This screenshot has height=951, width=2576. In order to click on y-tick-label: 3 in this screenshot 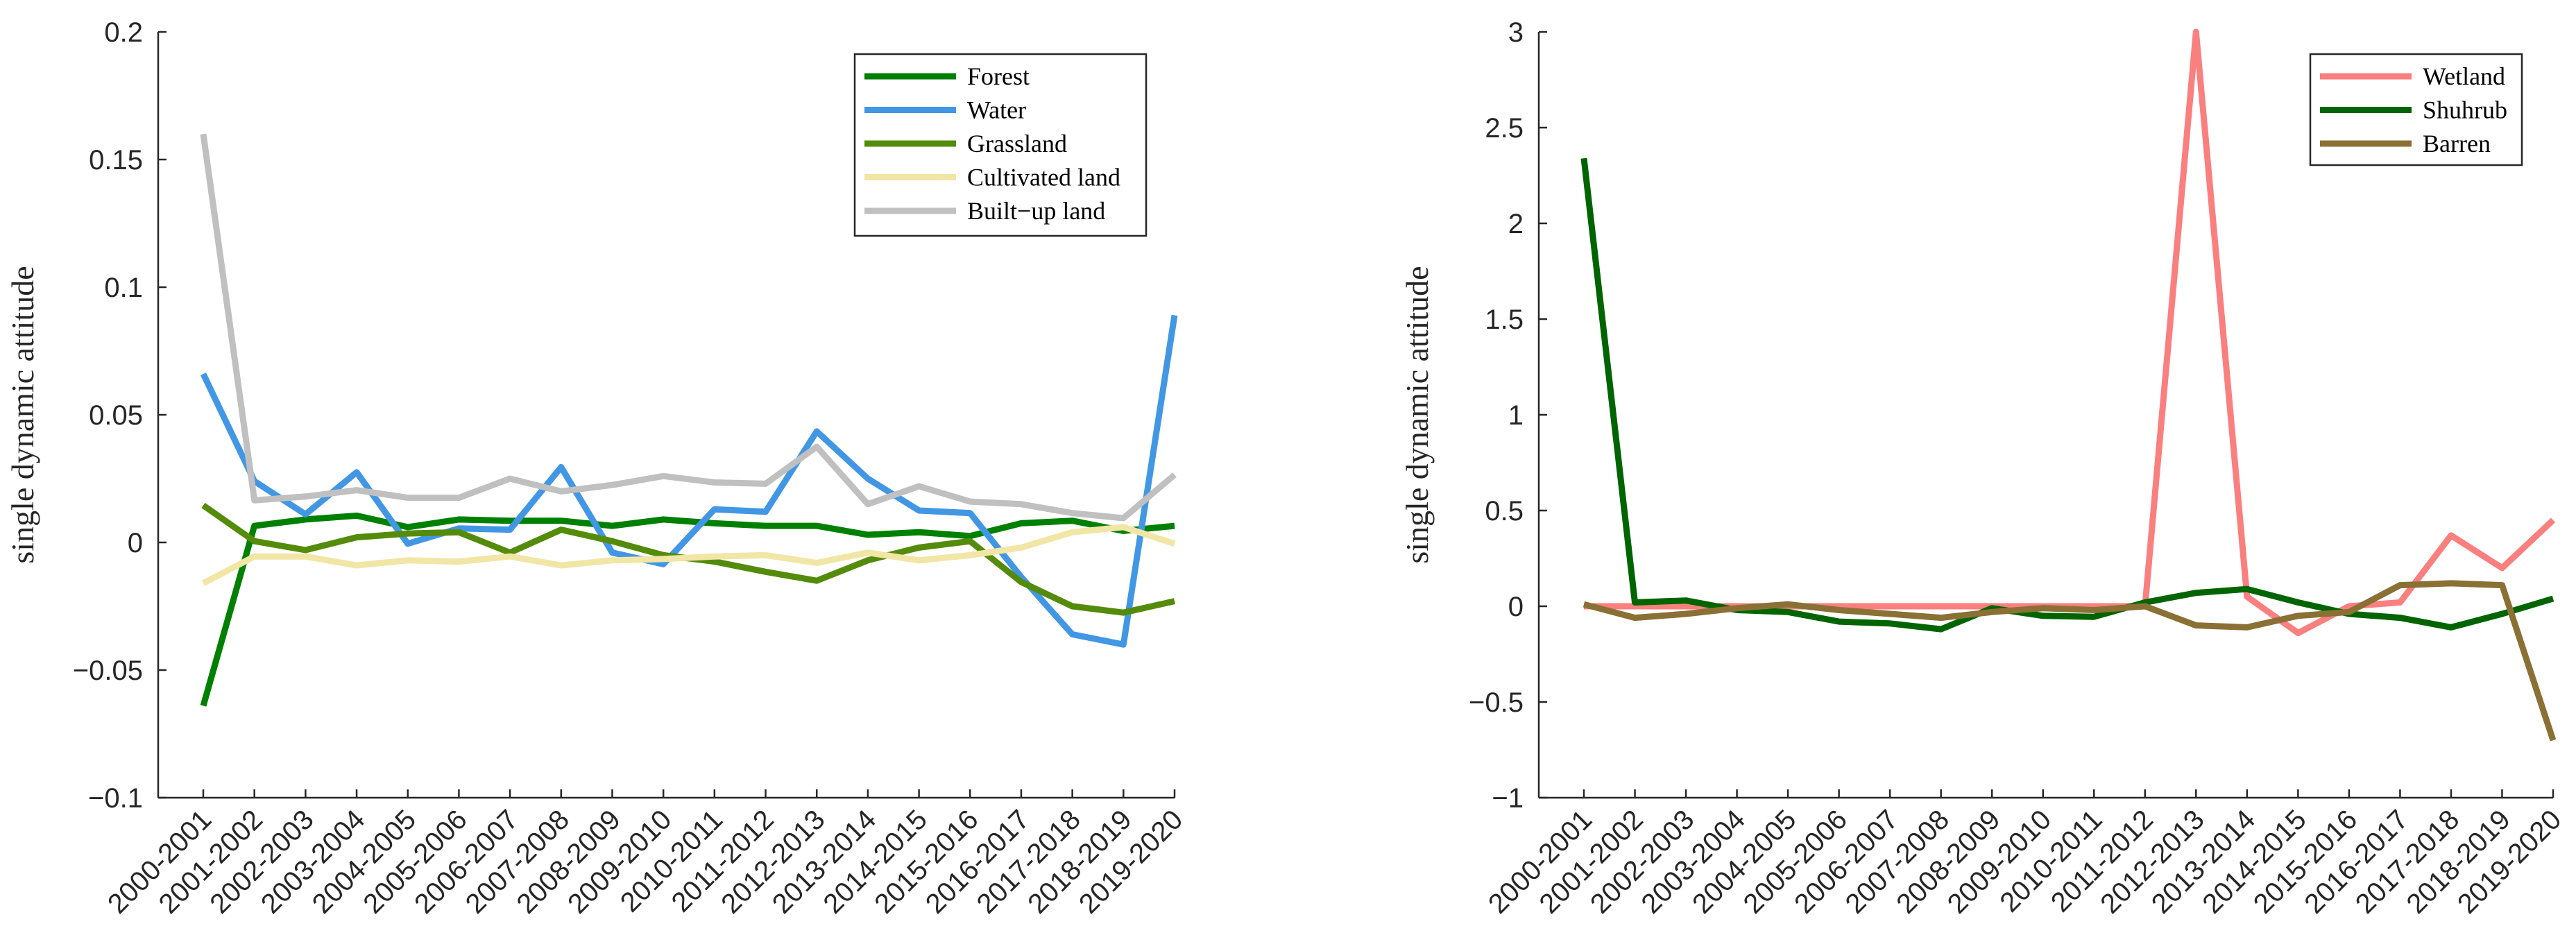, I will do `click(1516, 32)`.